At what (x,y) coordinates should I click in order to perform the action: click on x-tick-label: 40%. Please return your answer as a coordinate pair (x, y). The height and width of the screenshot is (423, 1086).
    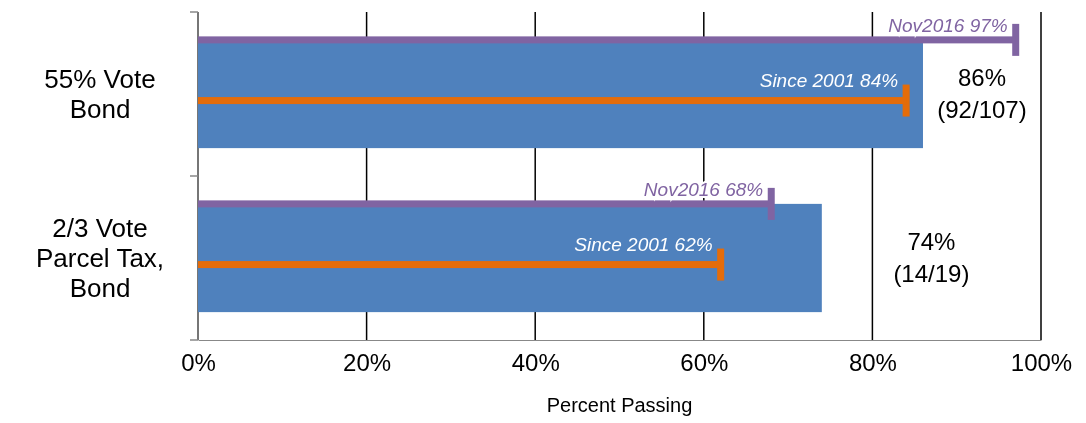
    Looking at the image, I should click on (535, 363).